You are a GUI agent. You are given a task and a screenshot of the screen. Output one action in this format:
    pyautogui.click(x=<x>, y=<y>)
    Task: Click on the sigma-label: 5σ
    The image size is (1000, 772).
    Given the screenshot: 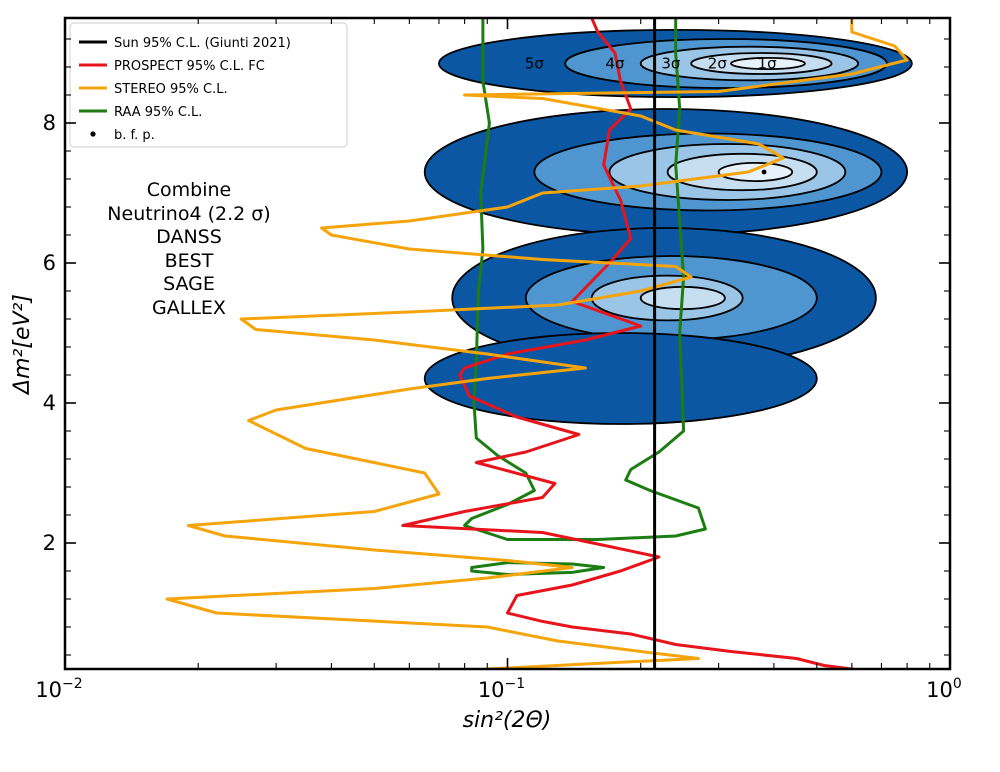 What is the action you would take?
    pyautogui.click(x=535, y=64)
    